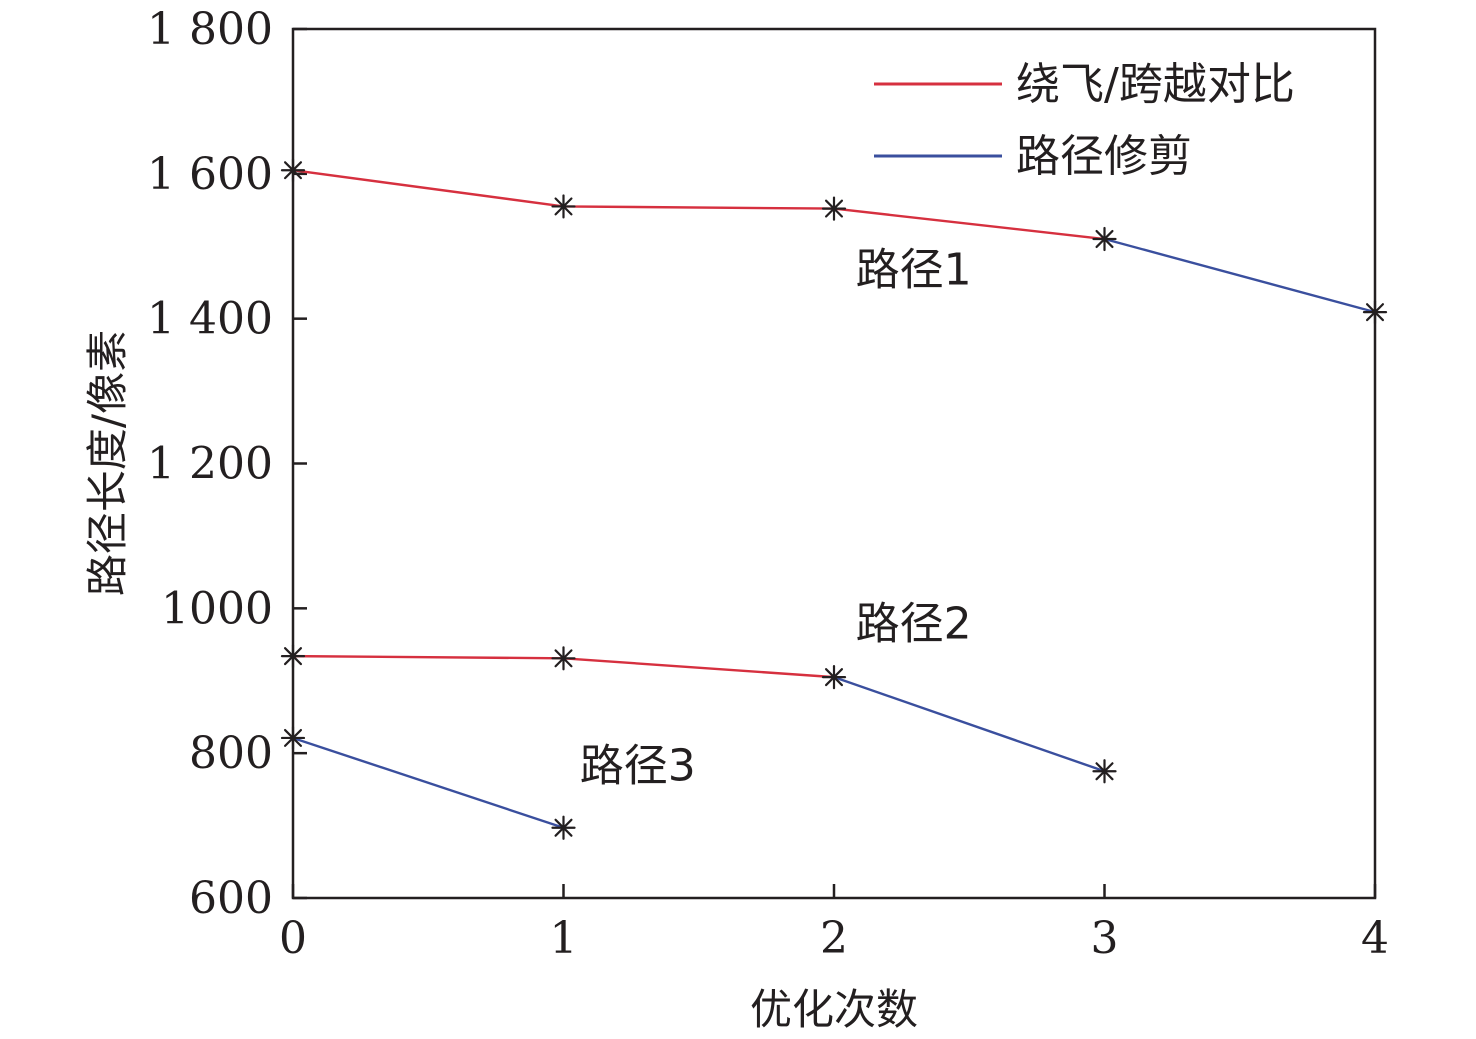 The height and width of the screenshot is (1039, 1476). What do you see at coordinates (210, 464) in the screenshot?
I see `y-tick-label: 1 200` at bounding box center [210, 464].